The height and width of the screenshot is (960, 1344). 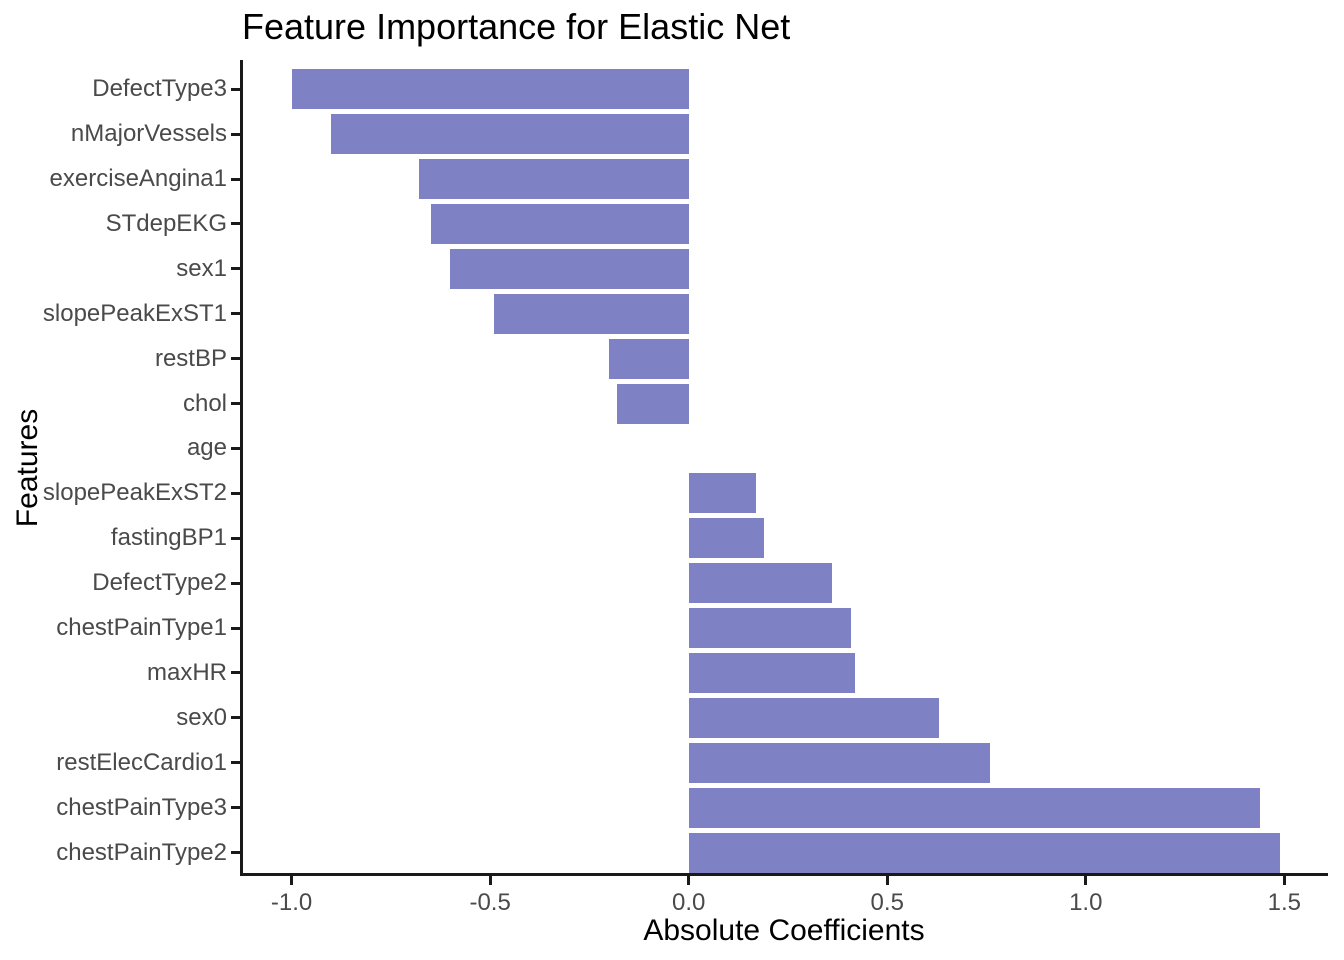 I want to click on x-tick-label: 0.5, so click(x=887, y=902).